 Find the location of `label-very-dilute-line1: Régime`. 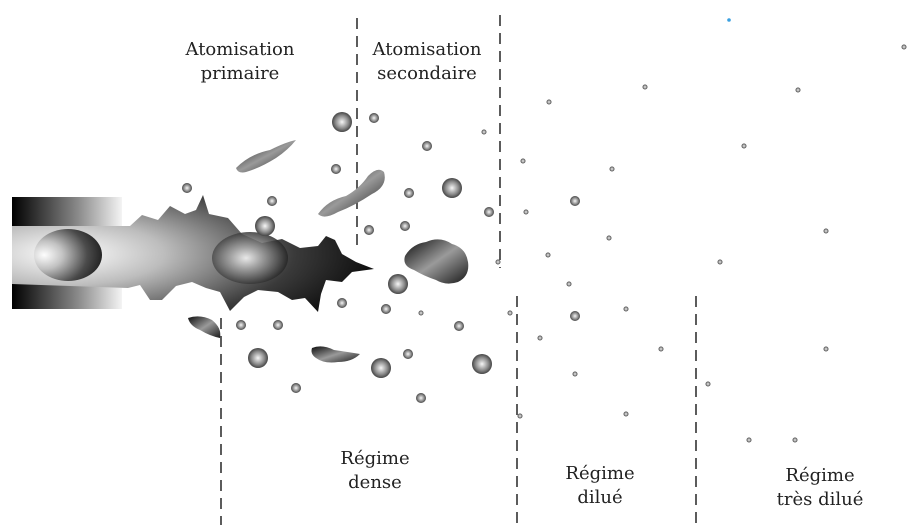

label-very-dilute-line1: Régime is located at coordinates (820, 475).